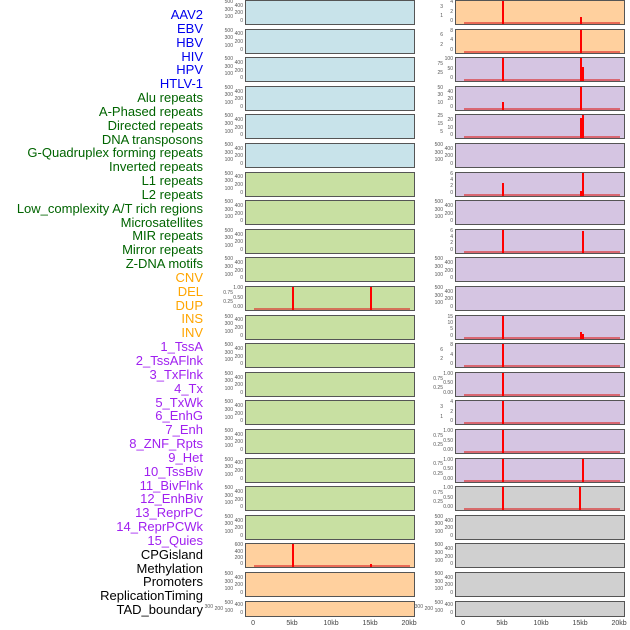 This screenshot has height=630, width=630. I want to click on y-tick-label: 25, so click(440, 73).